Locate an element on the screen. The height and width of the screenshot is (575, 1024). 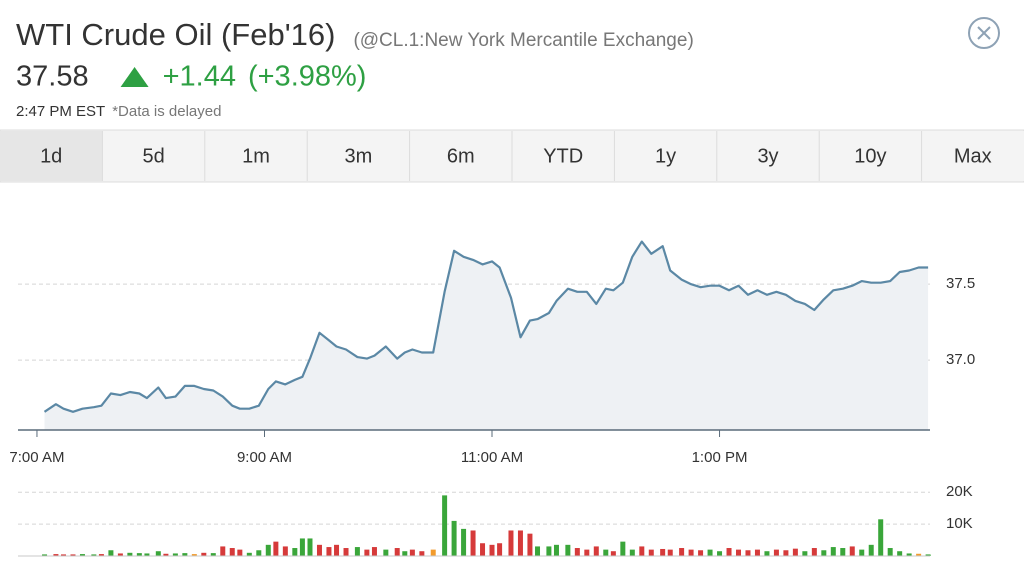
tab-label: 6m is located at coordinates (461, 156).